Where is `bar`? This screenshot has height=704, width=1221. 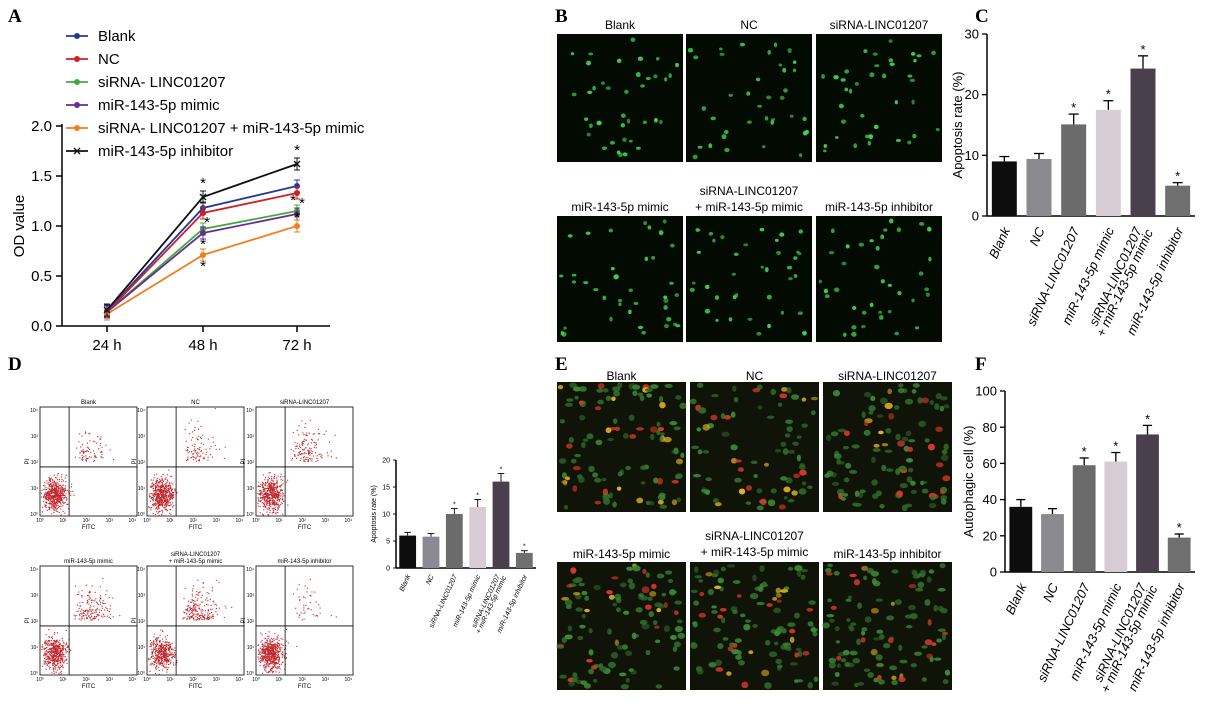 bar is located at coordinates (431, 552).